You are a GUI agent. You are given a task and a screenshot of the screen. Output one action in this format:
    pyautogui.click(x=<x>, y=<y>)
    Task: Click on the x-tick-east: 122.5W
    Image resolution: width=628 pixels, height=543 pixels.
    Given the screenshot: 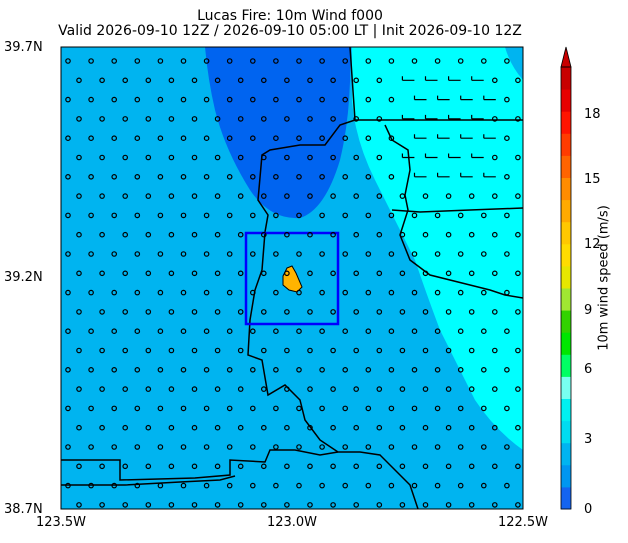 What is the action you would take?
    pyautogui.click(x=523, y=522)
    